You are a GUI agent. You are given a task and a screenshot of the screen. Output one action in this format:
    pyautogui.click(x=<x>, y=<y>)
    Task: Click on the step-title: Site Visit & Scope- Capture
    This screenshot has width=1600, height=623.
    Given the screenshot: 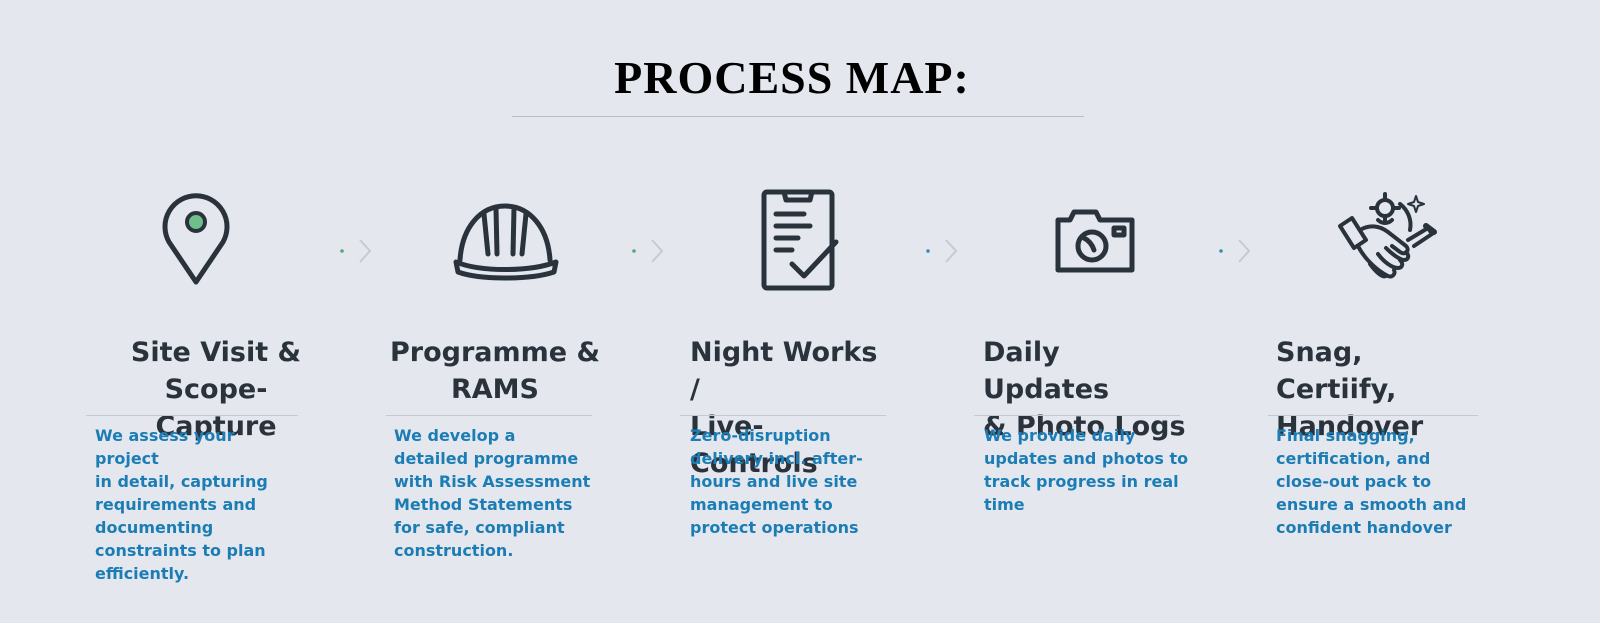 What is the action you would take?
    pyautogui.click(x=216, y=389)
    